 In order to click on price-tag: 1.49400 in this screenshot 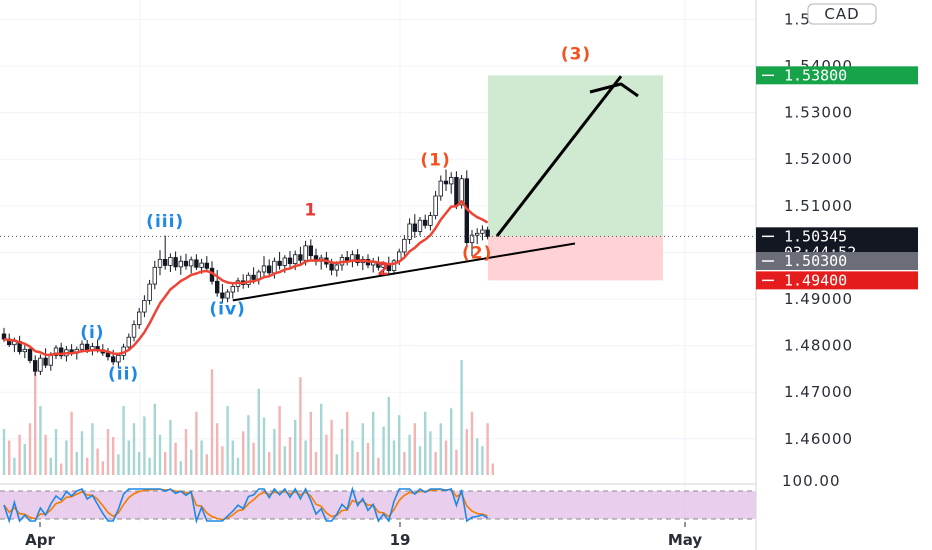, I will do `click(837, 280)`.